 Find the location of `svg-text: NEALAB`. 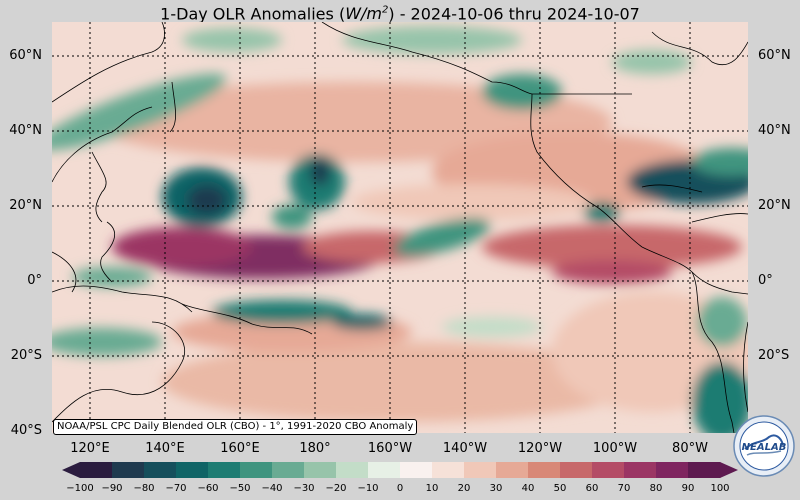

svg-text: NEALAB is located at coordinates (764, 447).